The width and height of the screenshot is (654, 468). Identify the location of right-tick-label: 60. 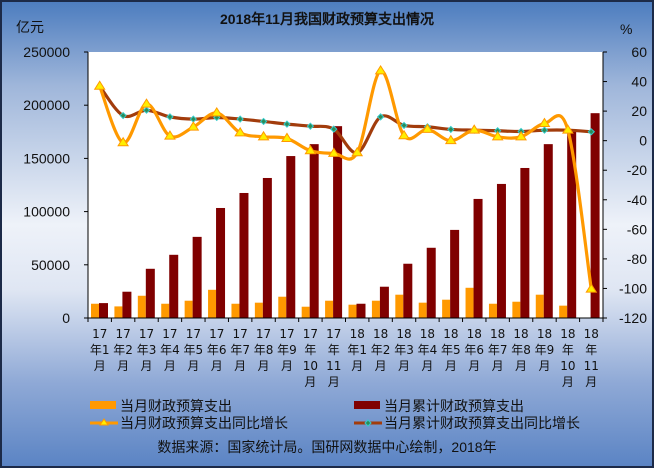
(639, 52).